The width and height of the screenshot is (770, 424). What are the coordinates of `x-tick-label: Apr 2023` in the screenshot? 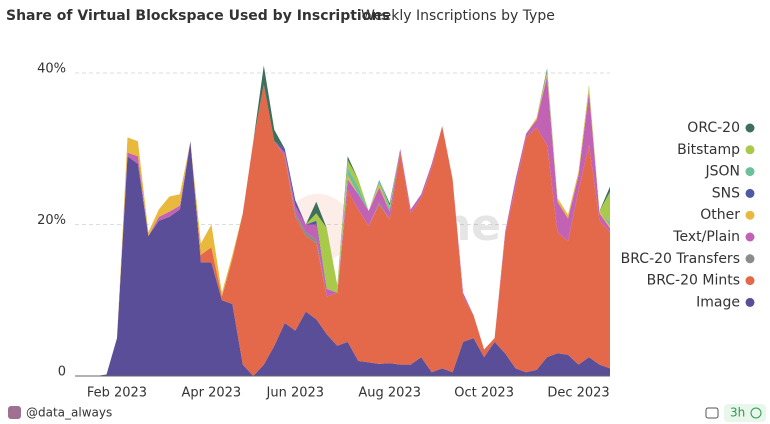 It's located at (212, 393).